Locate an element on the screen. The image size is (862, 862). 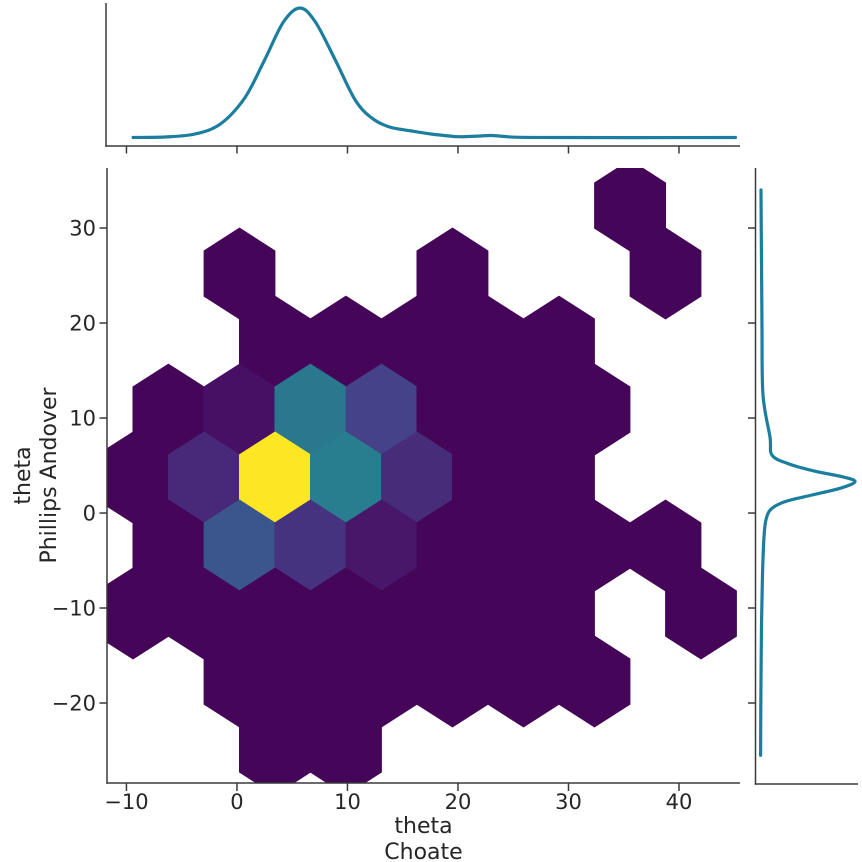
y-axis-label-line1: theta is located at coordinates (23, 475).